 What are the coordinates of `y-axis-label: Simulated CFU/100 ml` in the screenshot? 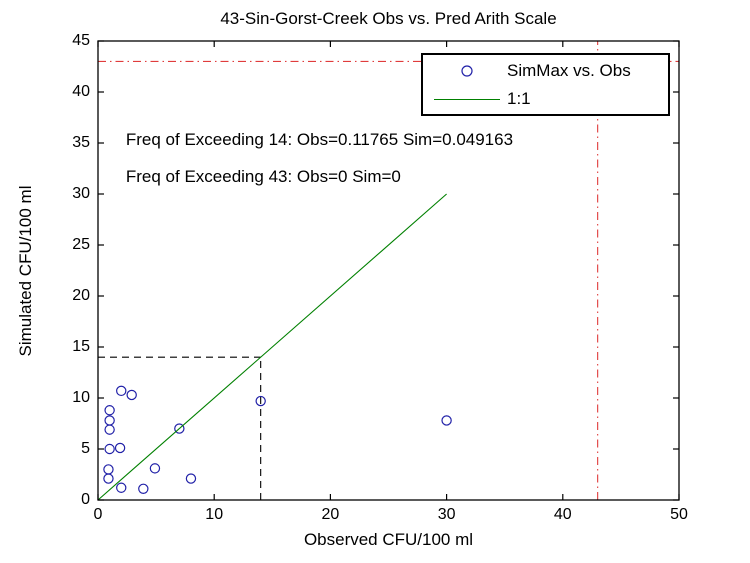 It's located at (25, 271).